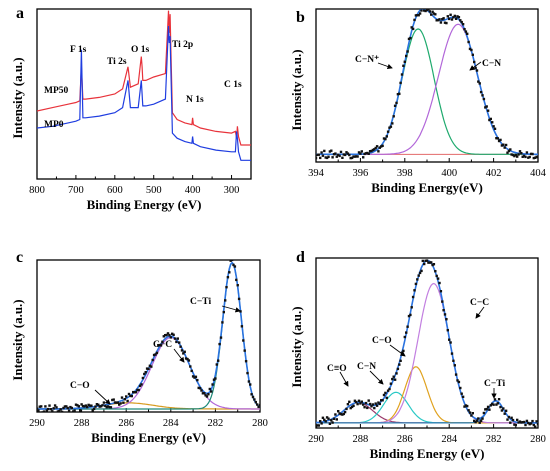 This screenshot has height=471, width=550. What do you see at coordinates (233, 85) in the screenshot?
I see `peak-annotation: C 1s` at bounding box center [233, 85].